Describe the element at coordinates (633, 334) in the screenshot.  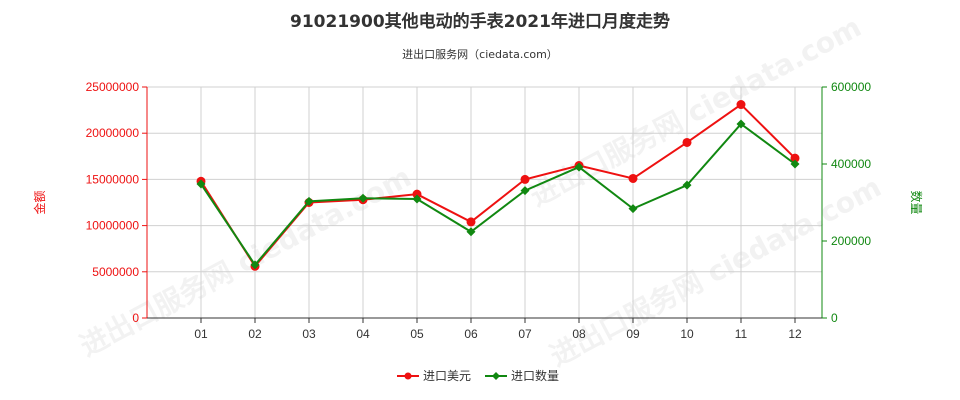
I see `x-tick-label: 09` at that location.